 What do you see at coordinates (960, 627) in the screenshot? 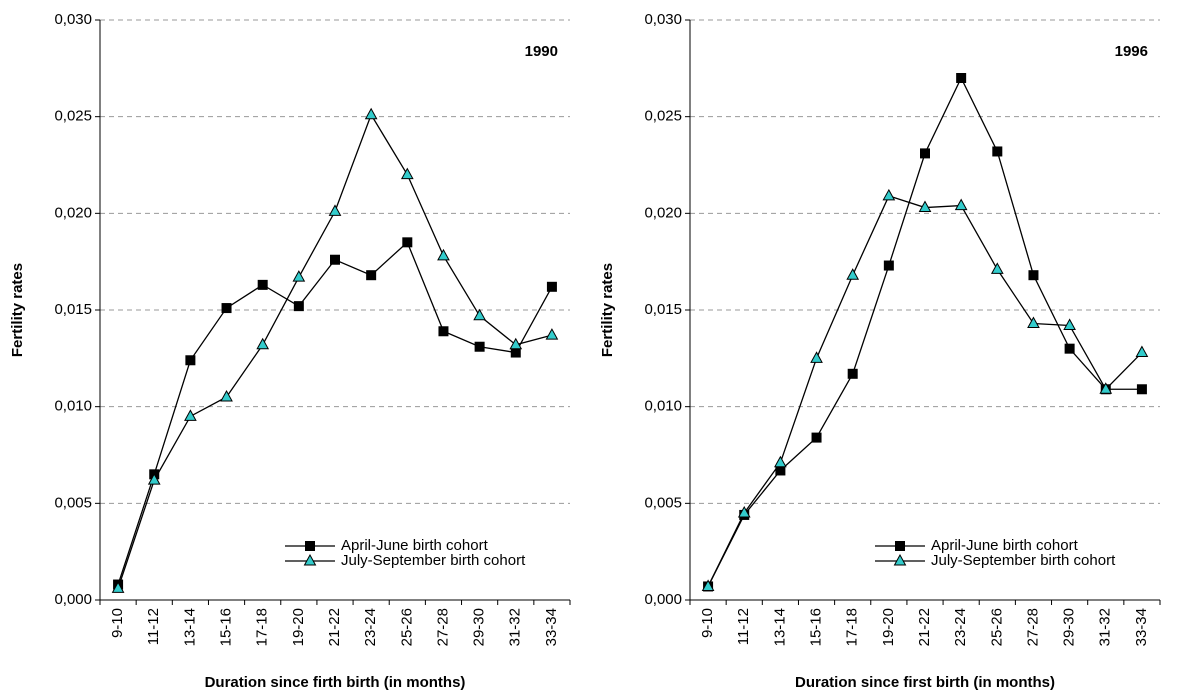
I see `x-tick-label: 23-24` at bounding box center [960, 627].